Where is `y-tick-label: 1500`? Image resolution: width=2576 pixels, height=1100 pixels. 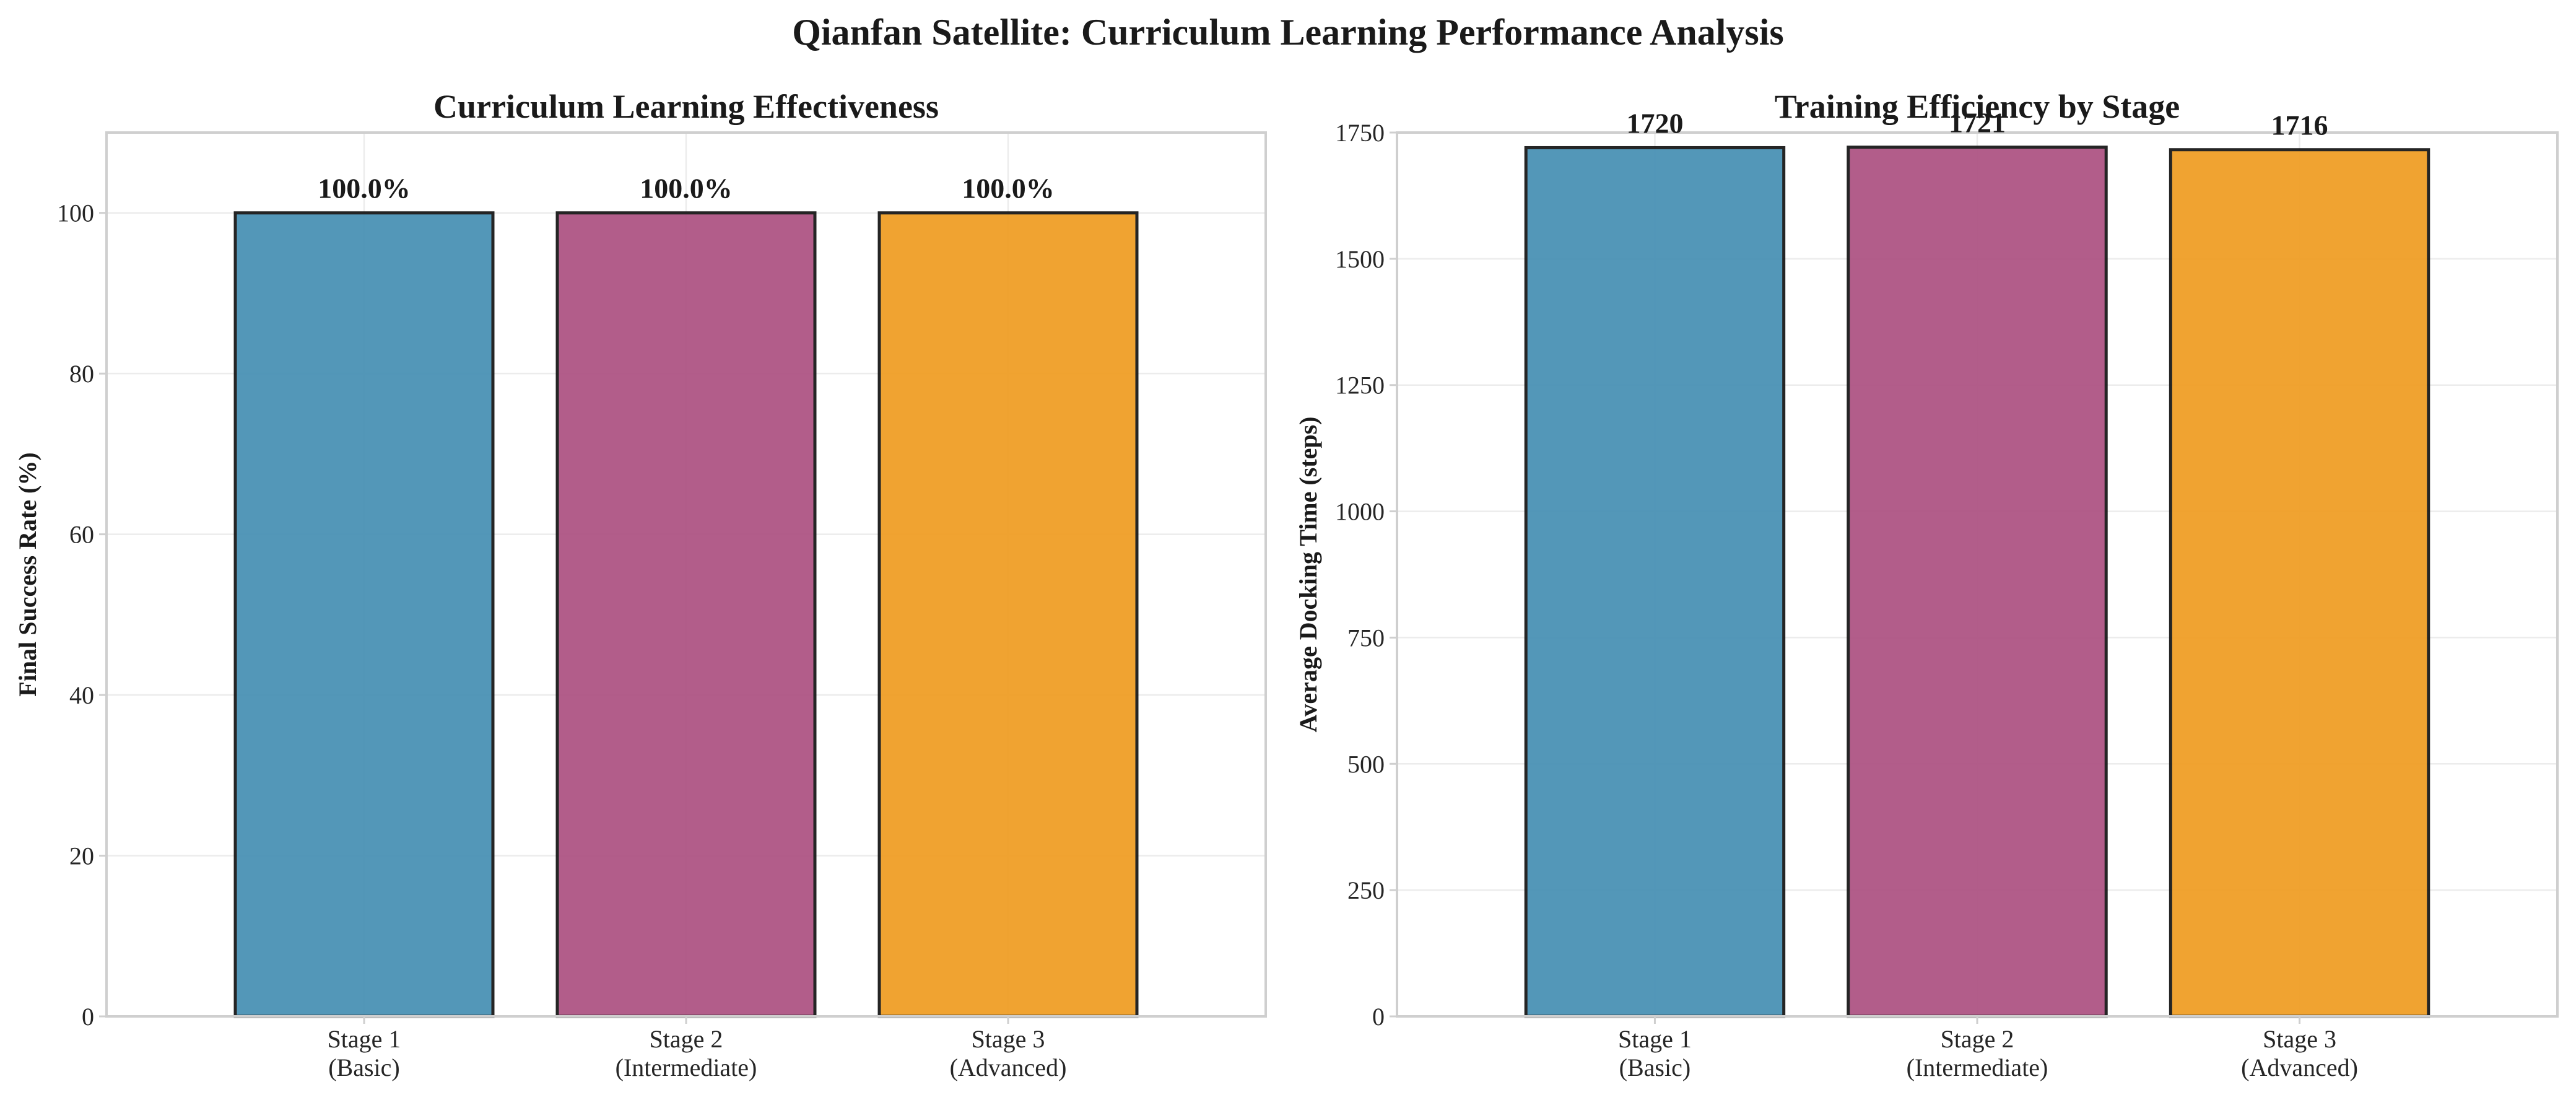
y-tick-label: 1500 is located at coordinates (1360, 259).